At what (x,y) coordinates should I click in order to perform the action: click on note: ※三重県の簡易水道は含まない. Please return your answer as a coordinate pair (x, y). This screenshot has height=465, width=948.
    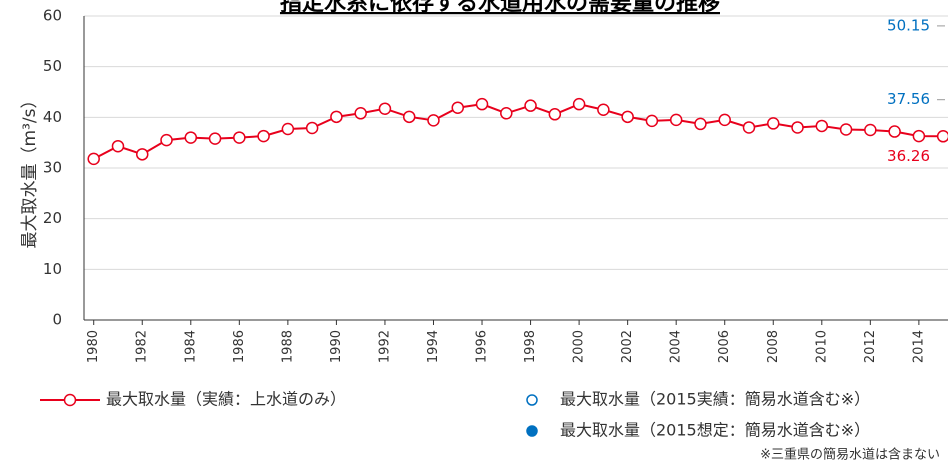
    Looking at the image, I should click on (850, 455).